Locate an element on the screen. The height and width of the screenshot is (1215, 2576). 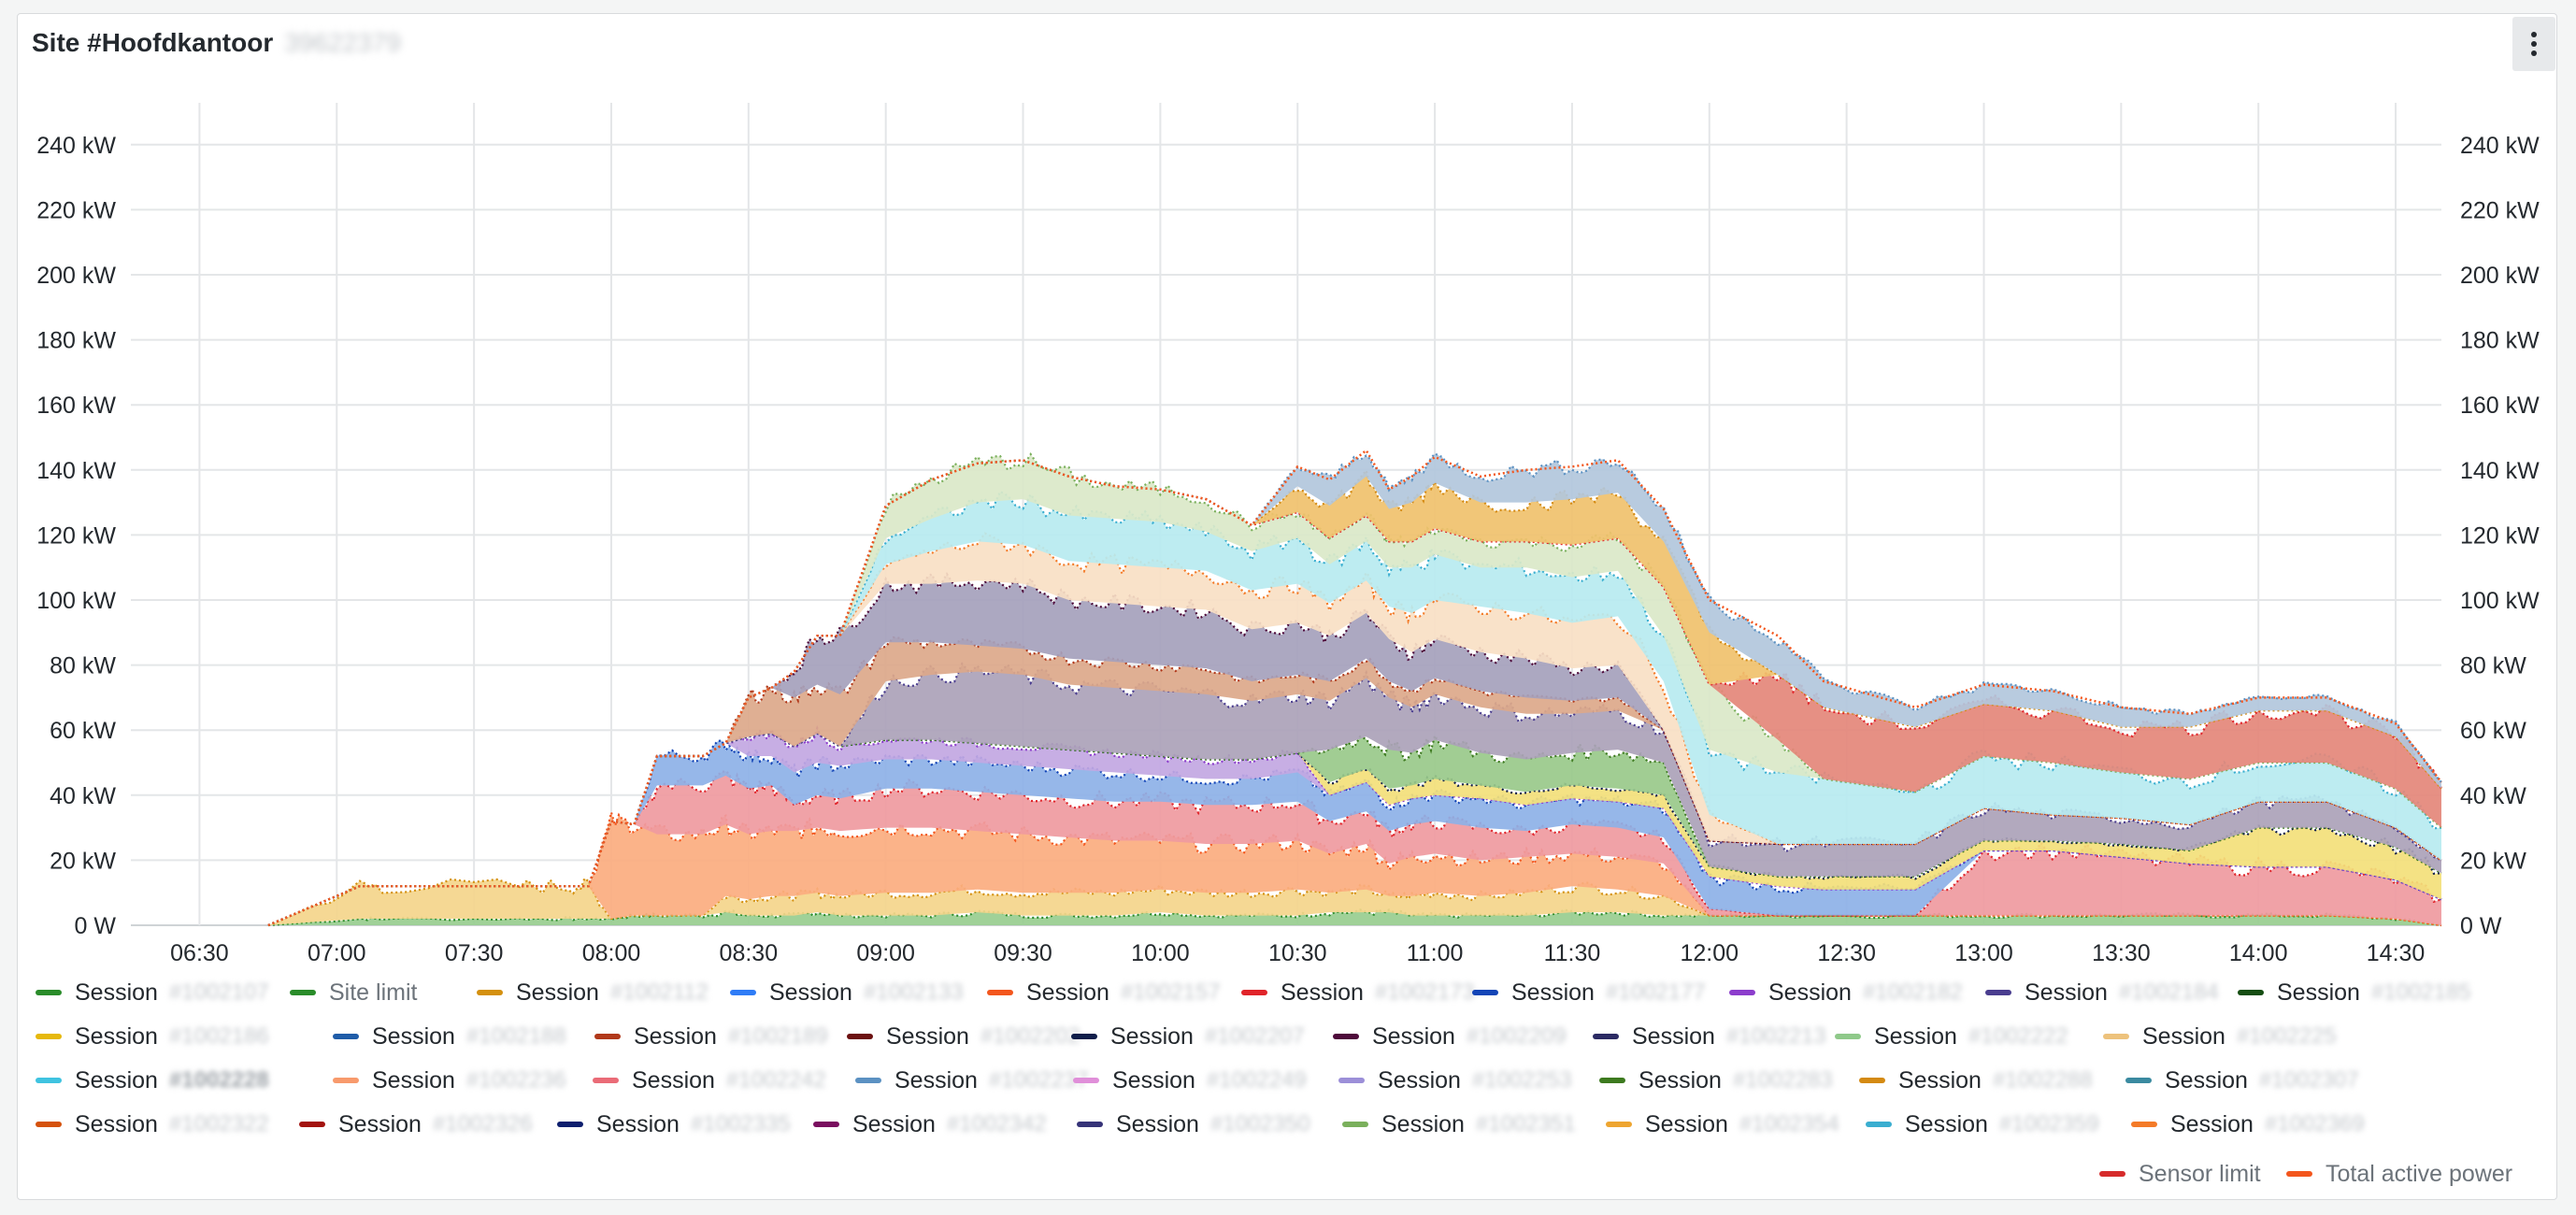
legend-item: Session #1002369 is located at coordinates (2248, 1124).